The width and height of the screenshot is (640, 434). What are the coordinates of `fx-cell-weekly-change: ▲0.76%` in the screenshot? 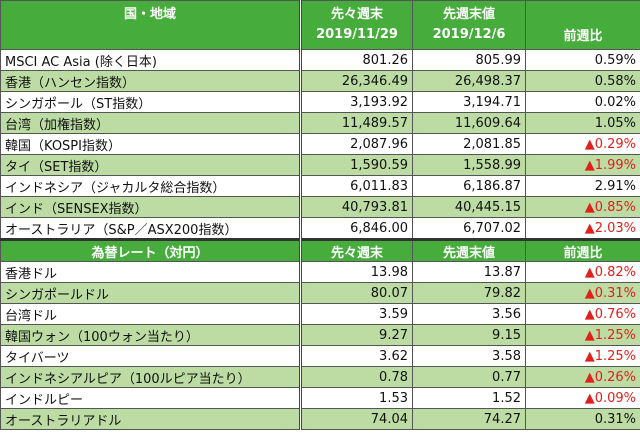 It's located at (582, 314).